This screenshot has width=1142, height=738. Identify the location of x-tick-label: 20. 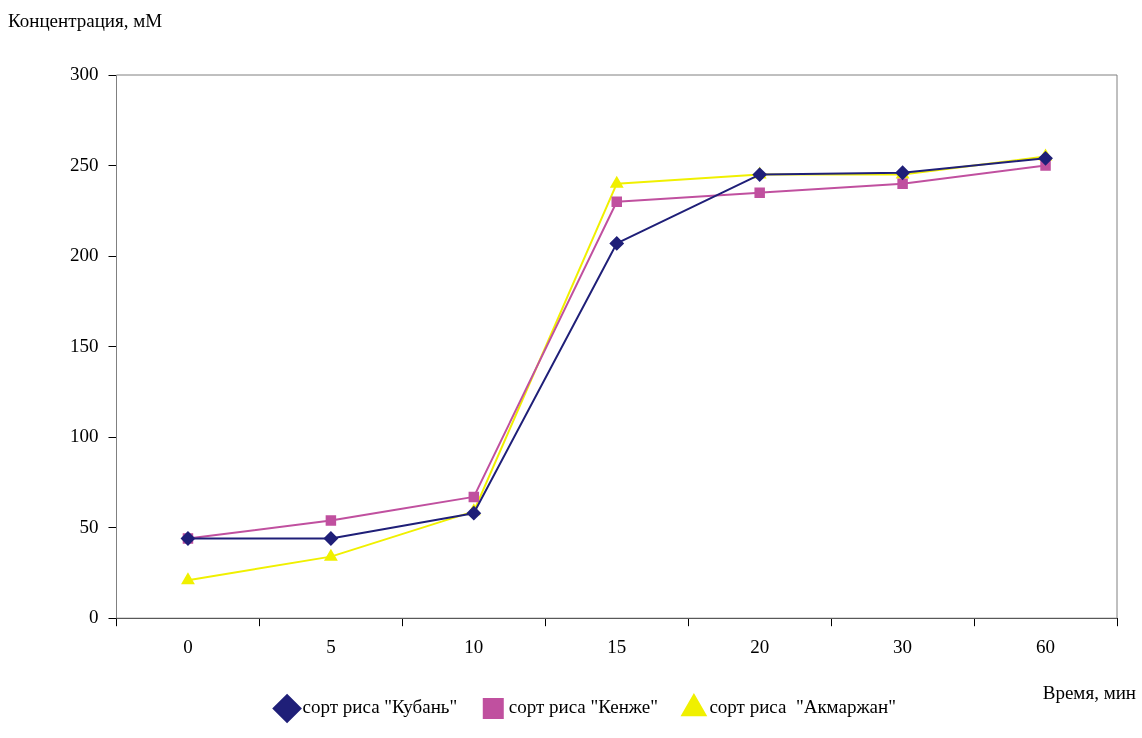
(760, 646).